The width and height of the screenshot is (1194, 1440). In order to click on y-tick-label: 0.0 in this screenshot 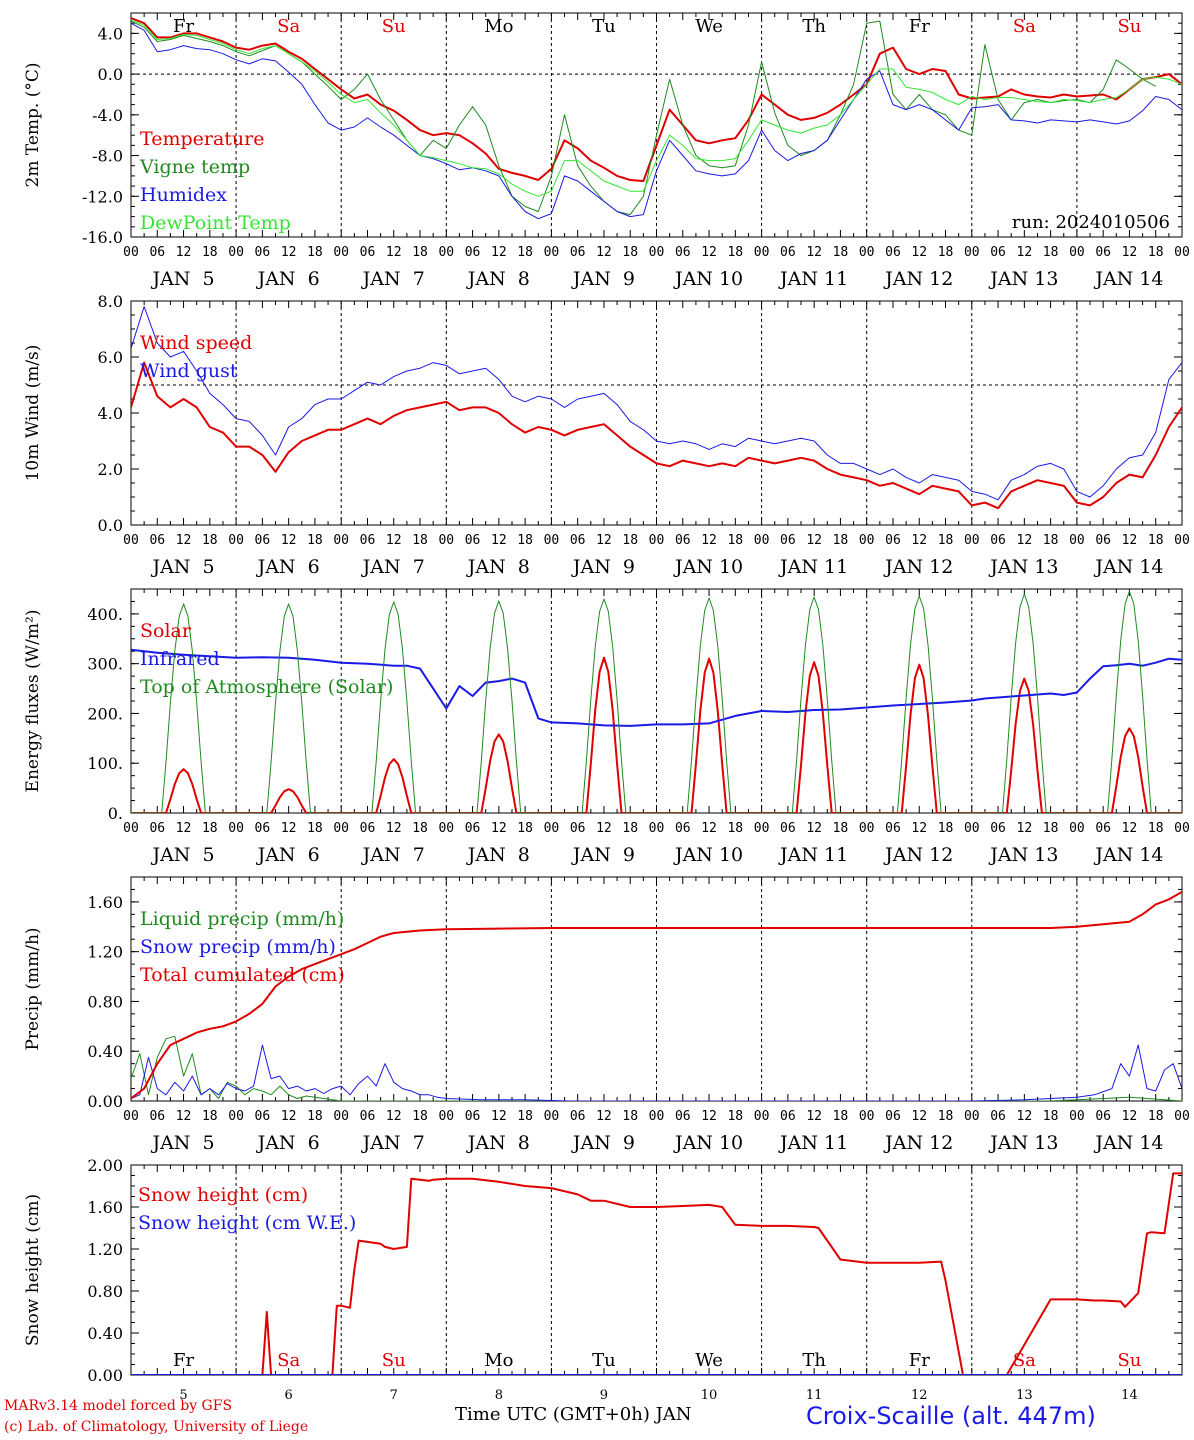, I will do `click(110, 525)`.